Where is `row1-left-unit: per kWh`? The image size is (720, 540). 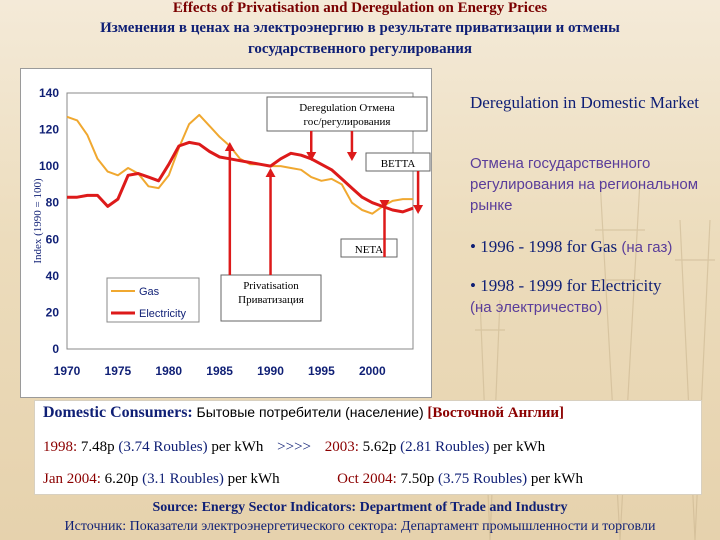 row1-left-unit: per kWh is located at coordinates (237, 447).